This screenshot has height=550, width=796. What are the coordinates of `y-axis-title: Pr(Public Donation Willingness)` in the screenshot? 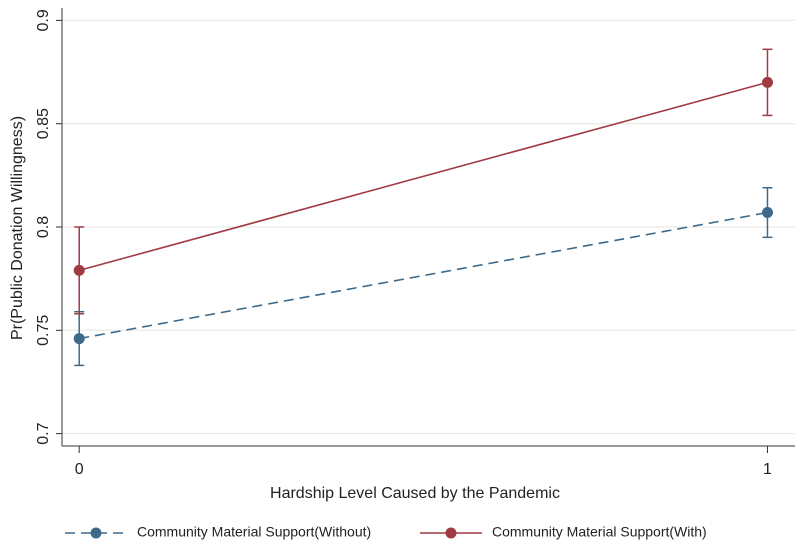 It's located at (17, 228).